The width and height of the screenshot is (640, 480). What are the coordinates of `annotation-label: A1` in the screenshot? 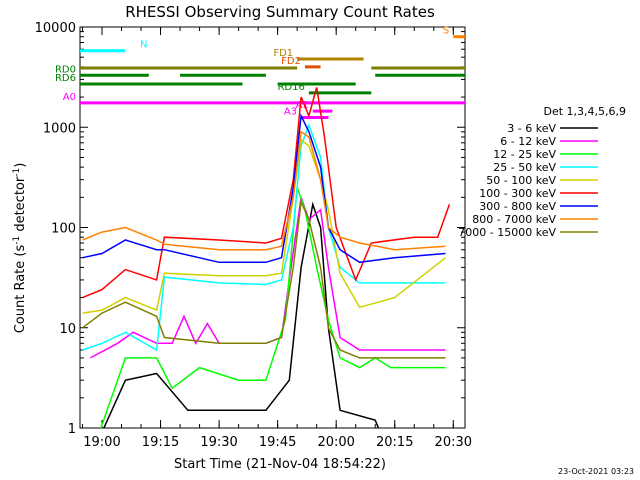 It's located at (302, 105).